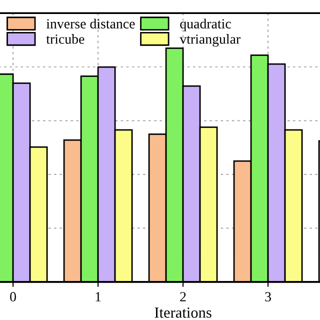  Describe the element at coordinates (205, 25) in the screenshot. I see `legend-label: quadratic` at that location.